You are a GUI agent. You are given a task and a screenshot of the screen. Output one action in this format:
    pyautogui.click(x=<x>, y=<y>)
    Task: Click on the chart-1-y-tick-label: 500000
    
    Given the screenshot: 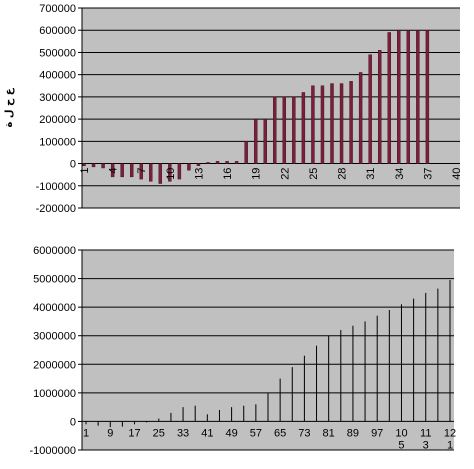 What is the action you would take?
    pyautogui.click(x=57, y=53)
    